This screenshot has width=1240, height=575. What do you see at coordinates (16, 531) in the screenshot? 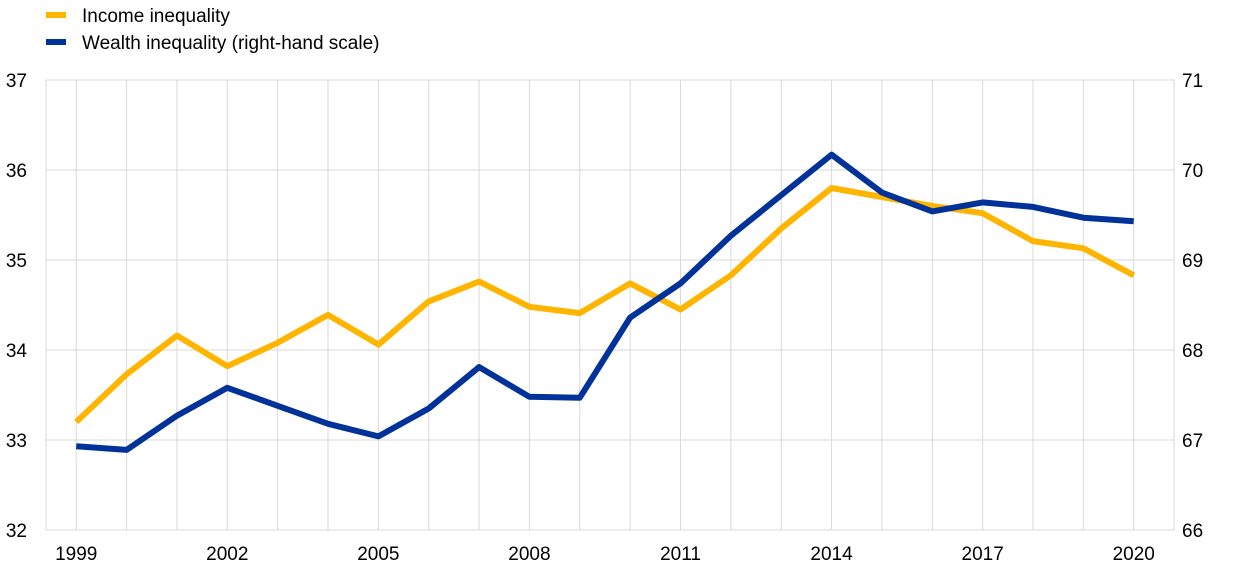
I see `y-left-tick-label: 32` at bounding box center [16, 531].